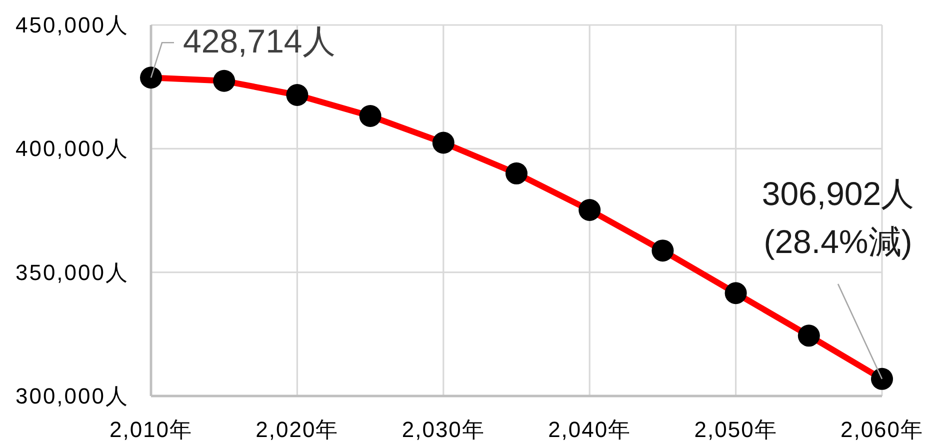 Image resolution: width=931 pixels, height=441 pixels. What do you see at coordinates (72, 25) in the screenshot?
I see `y-tick-label: 450,000人` at bounding box center [72, 25].